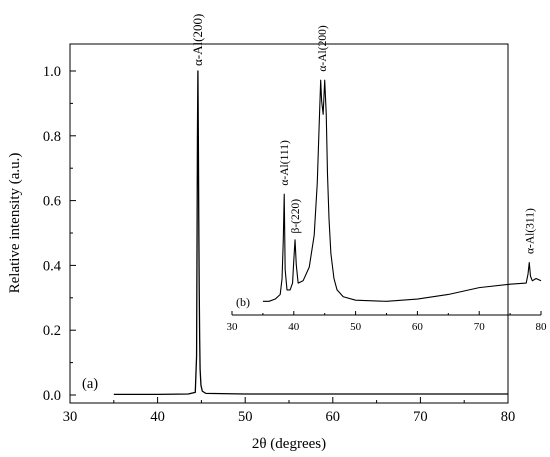 The width and height of the screenshot is (550, 457). What do you see at coordinates (52, 202) in the screenshot?
I see `y-tick-label: 0.6` at bounding box center [52, 202].